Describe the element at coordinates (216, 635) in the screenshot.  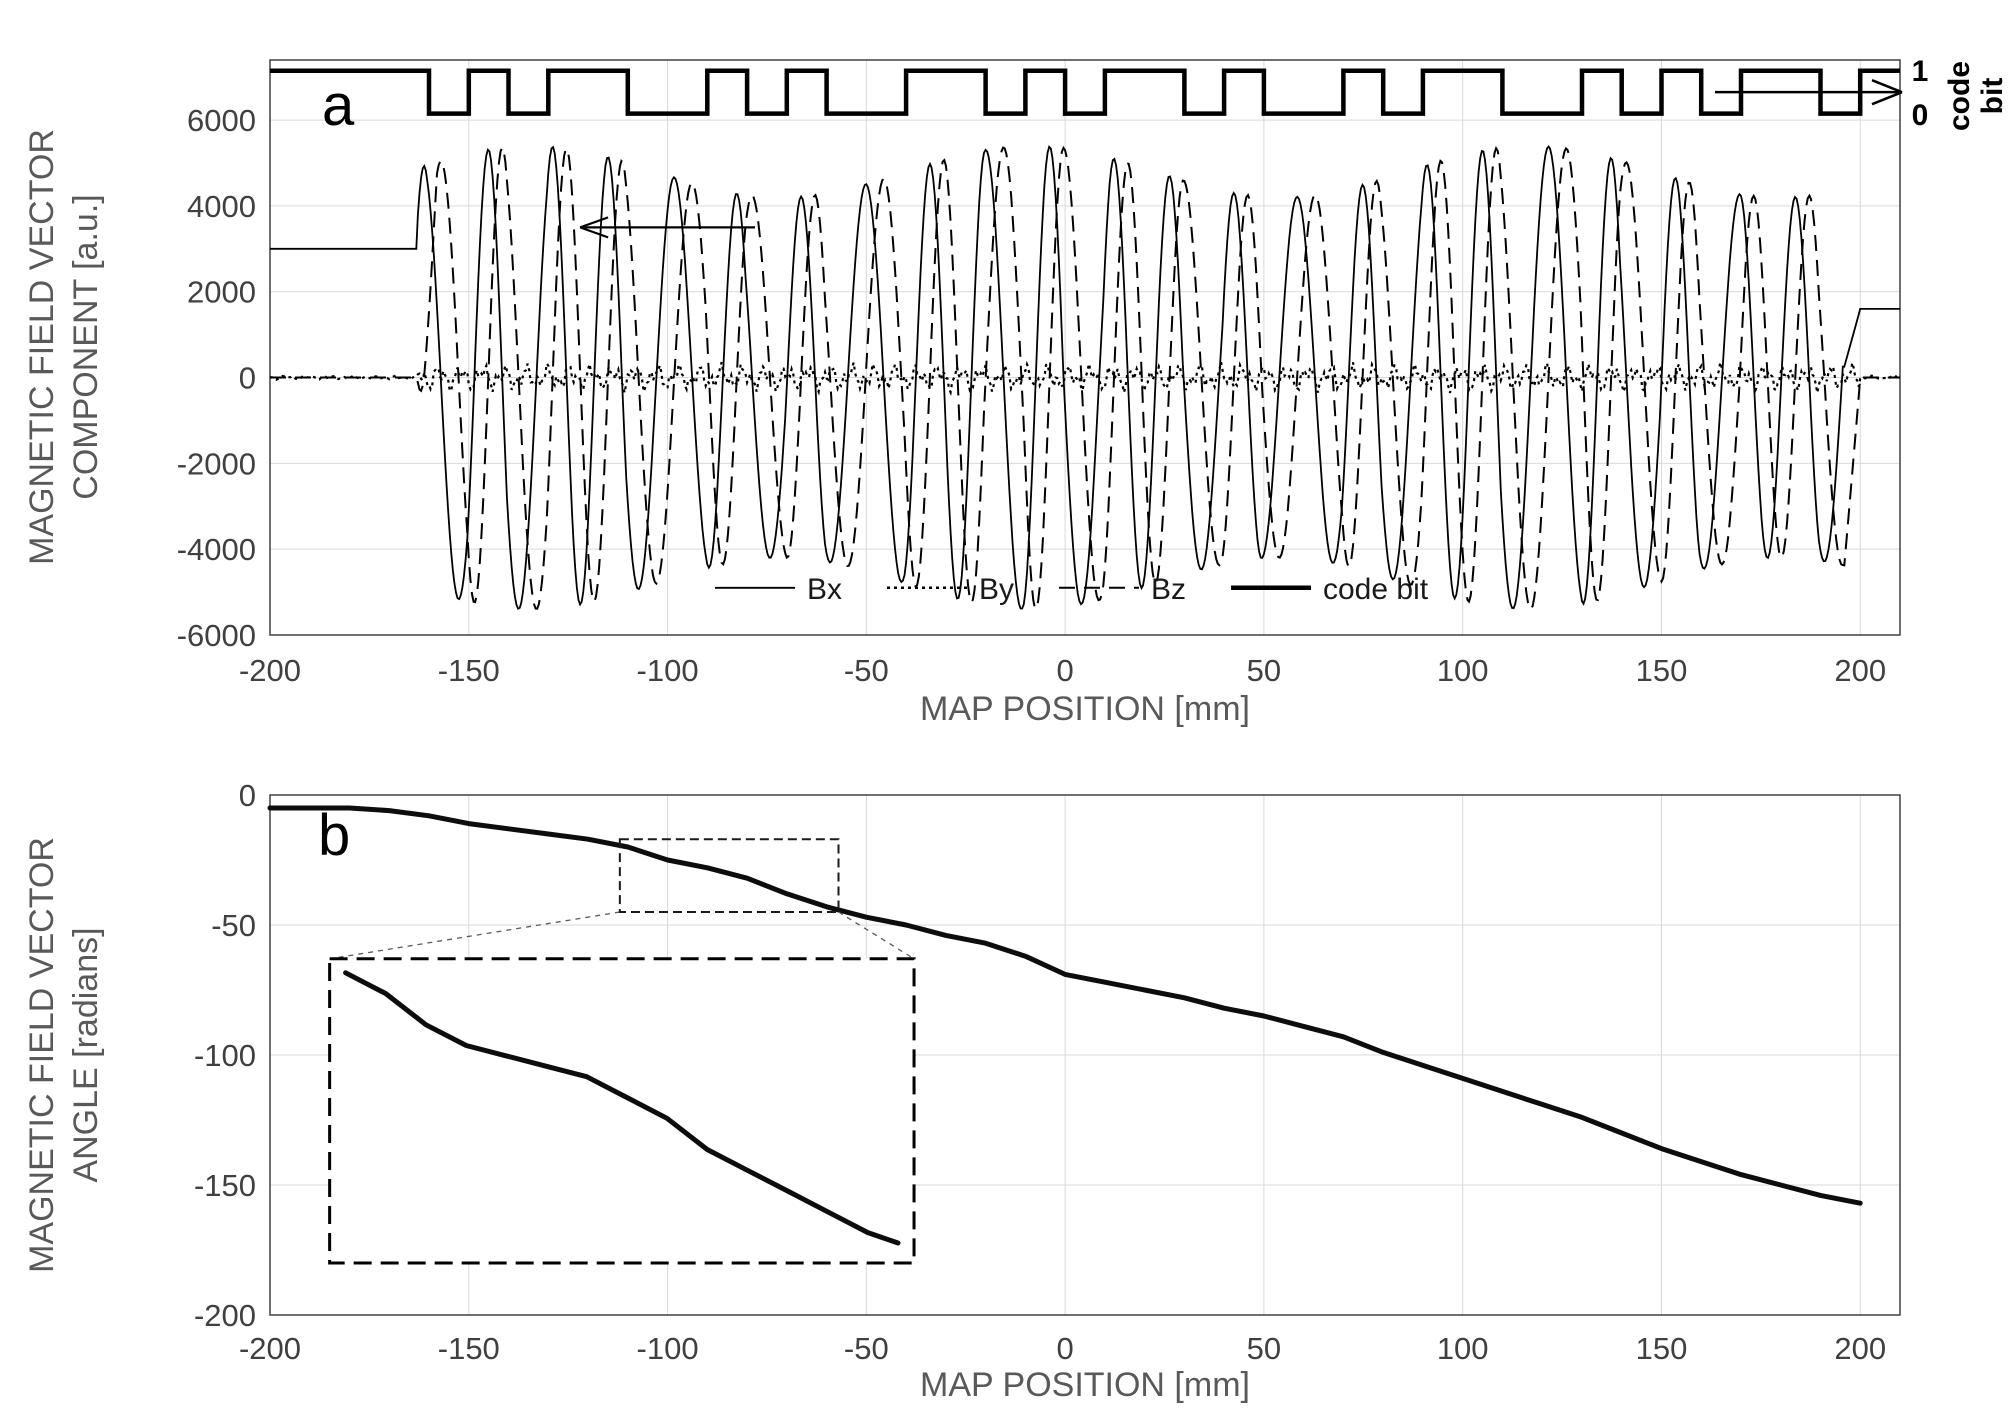
I see `y-tick-label: -6000` at that location.